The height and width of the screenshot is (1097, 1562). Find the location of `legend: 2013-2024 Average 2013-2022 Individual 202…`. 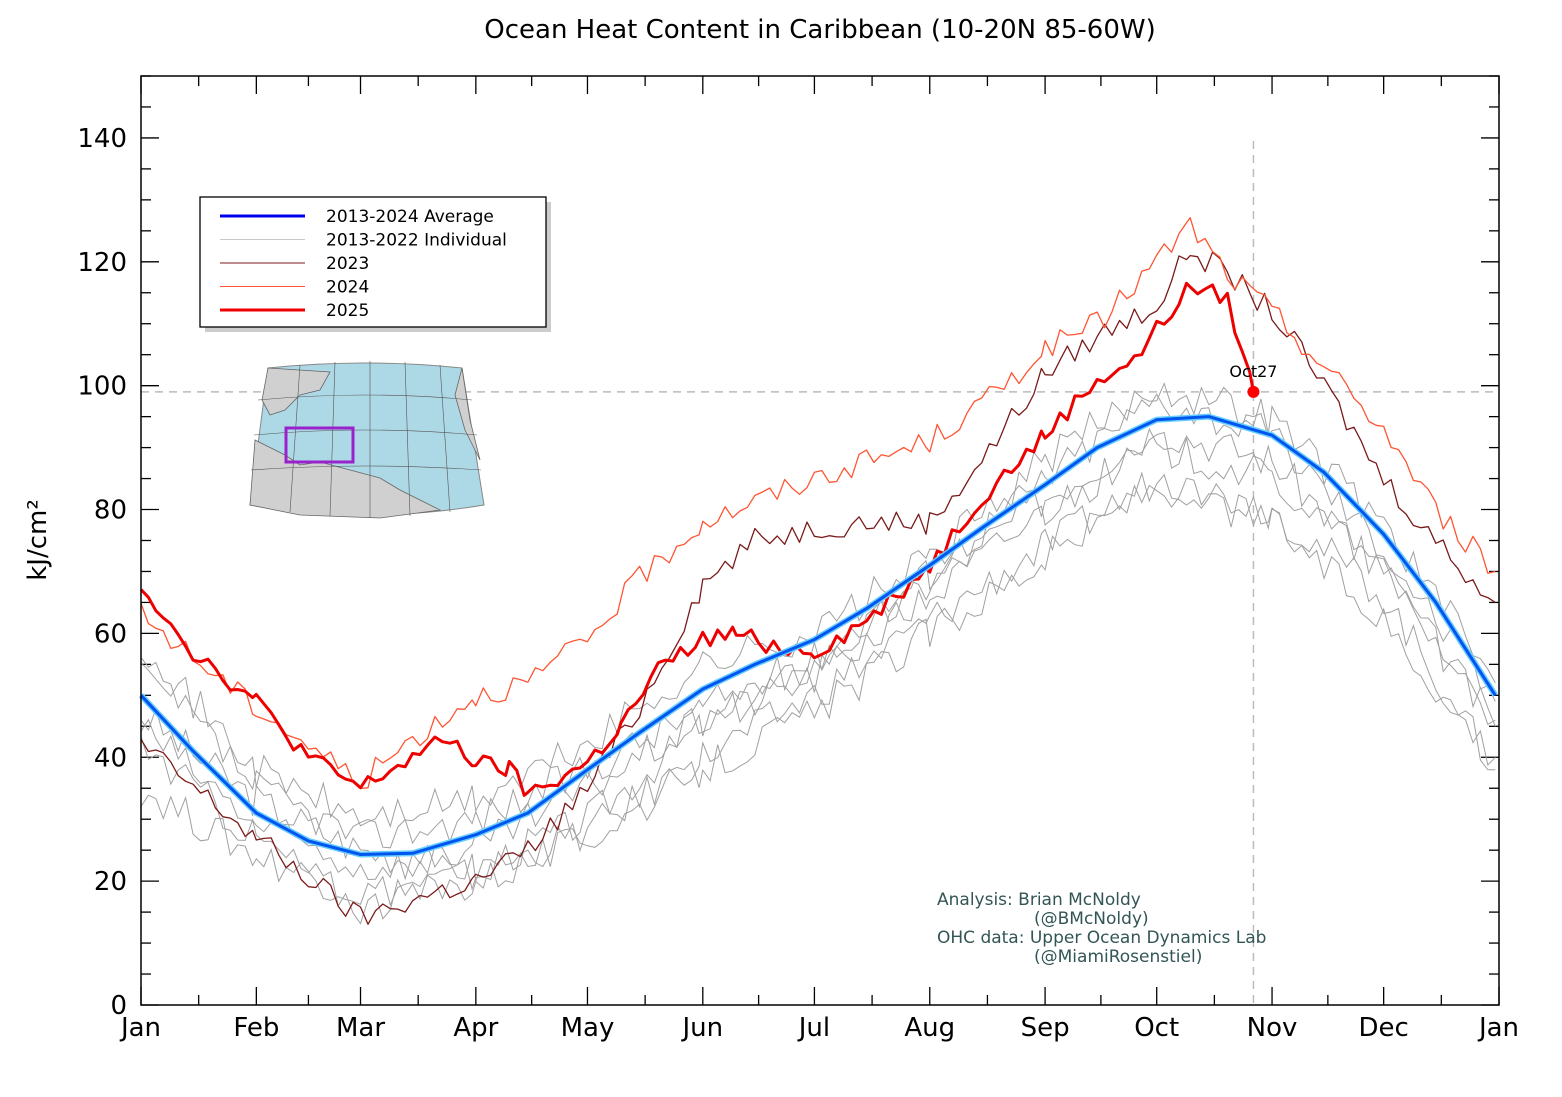

legend: 2013-2024 Average 2013-2022 Individual 202… is located at coordinates (375, 264).